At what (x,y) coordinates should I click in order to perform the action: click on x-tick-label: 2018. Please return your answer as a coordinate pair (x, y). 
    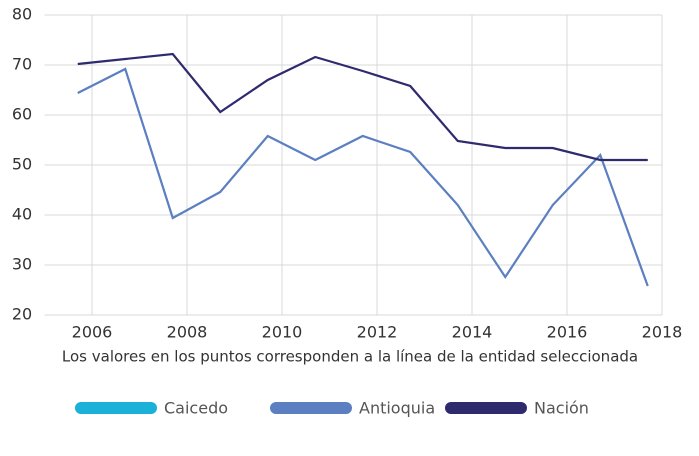
    Looking at the image, I should click on (662, 332).